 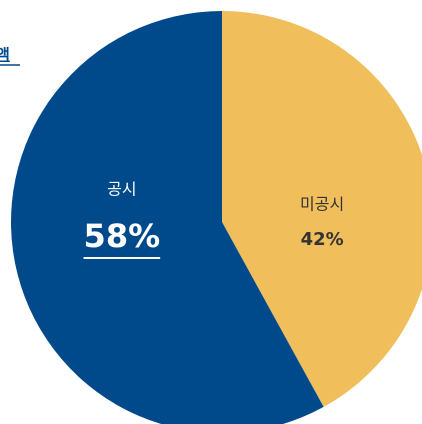 I want to click on slice-name: 공시, so click(x=121, y=189).